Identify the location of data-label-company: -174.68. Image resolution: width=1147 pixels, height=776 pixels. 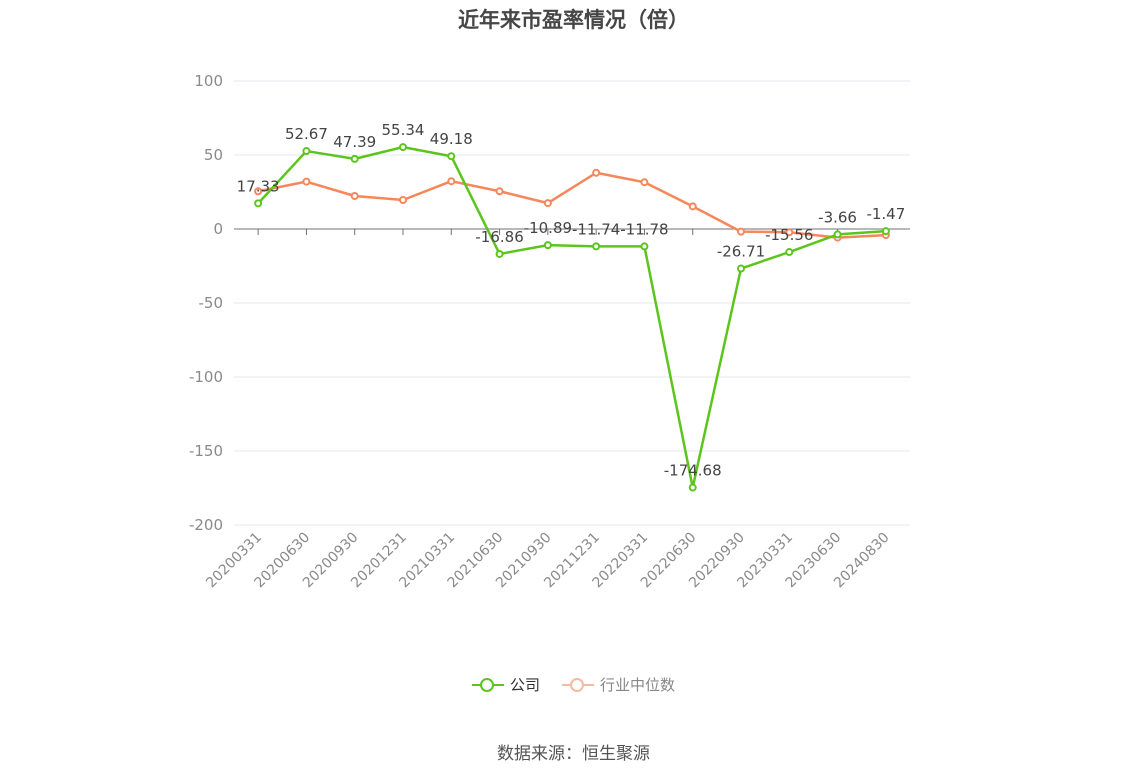
(693, 471).